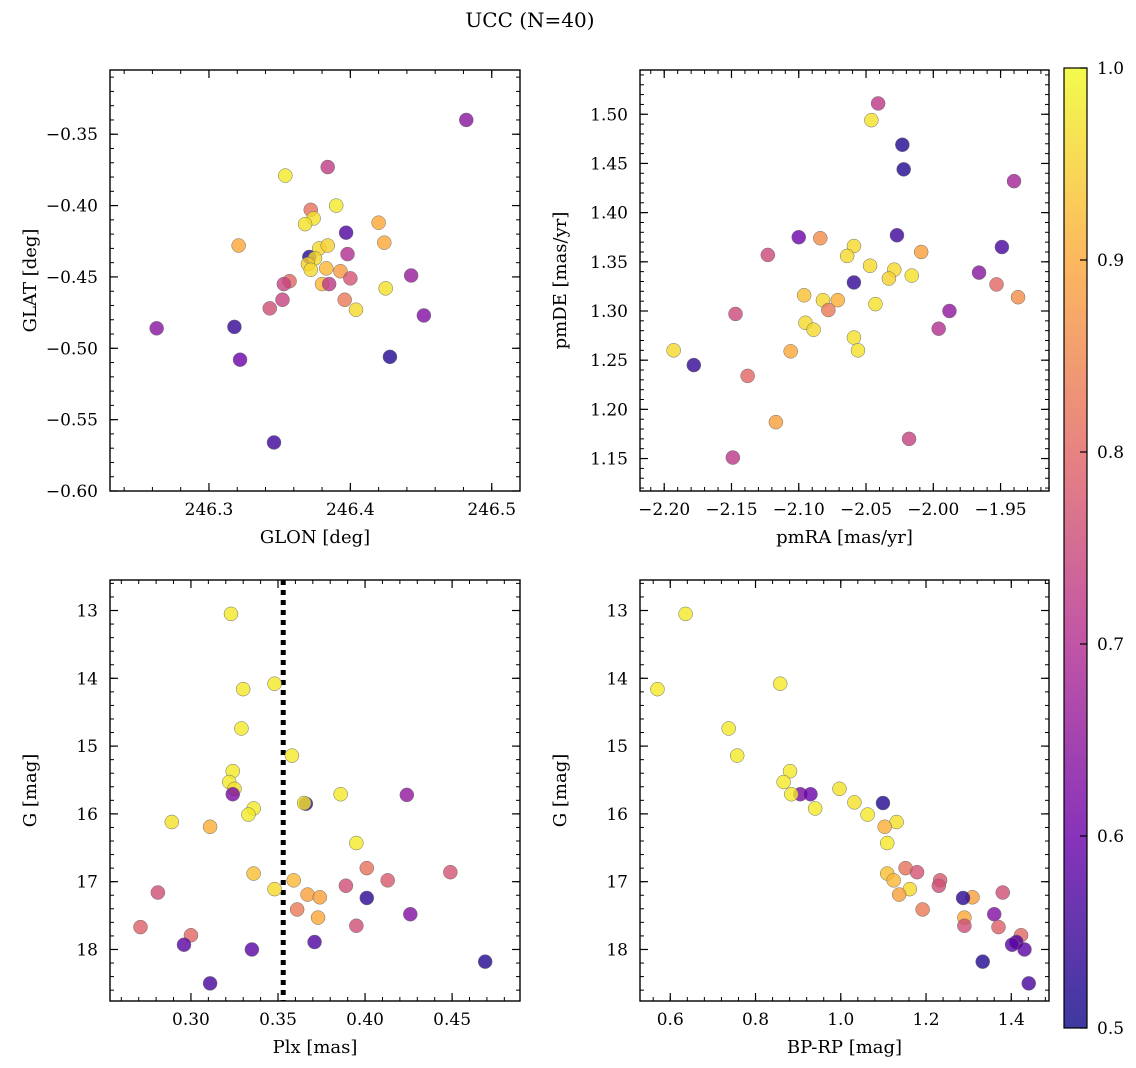  What do you see at coordinates (1093, 549) in the screenshot?
I see `colorbar: 0.5 0.6 0.7 0.8 0.9 1.0` at bounding box center [1093, 549].